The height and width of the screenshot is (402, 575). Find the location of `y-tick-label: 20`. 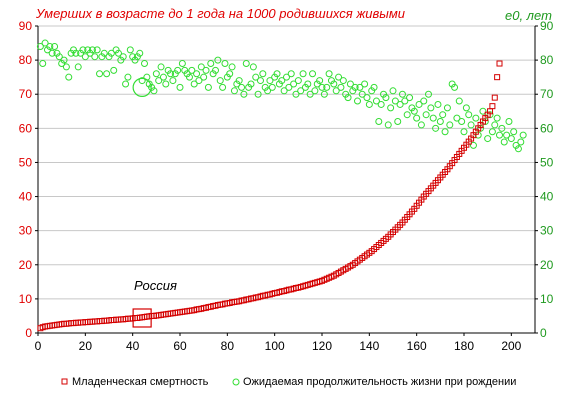

y-tick-label: 20 is located at coordinates (26, 265).